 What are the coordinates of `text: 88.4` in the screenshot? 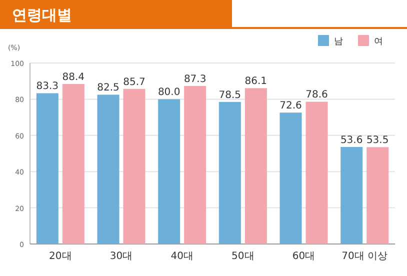 It's located at (73, 77).